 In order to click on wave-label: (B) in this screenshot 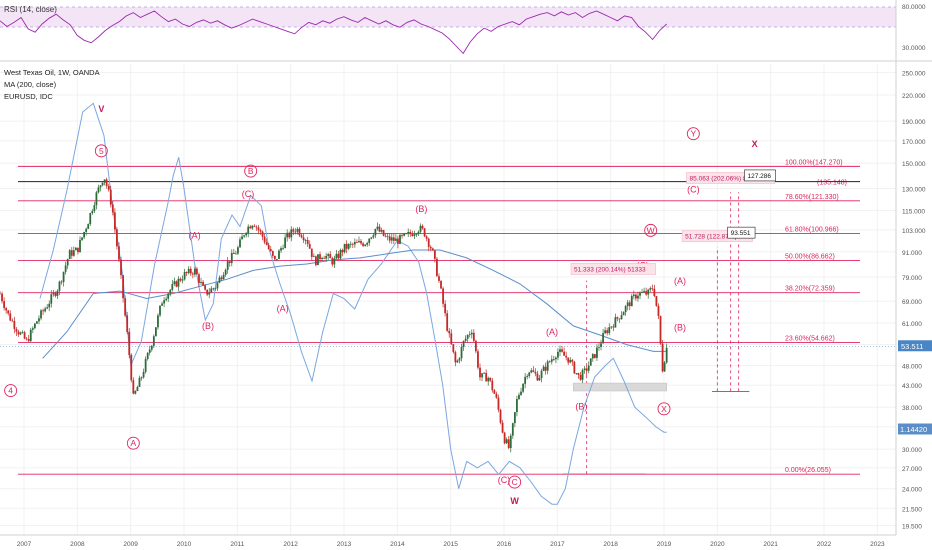, I will do `click(581, 406)`.